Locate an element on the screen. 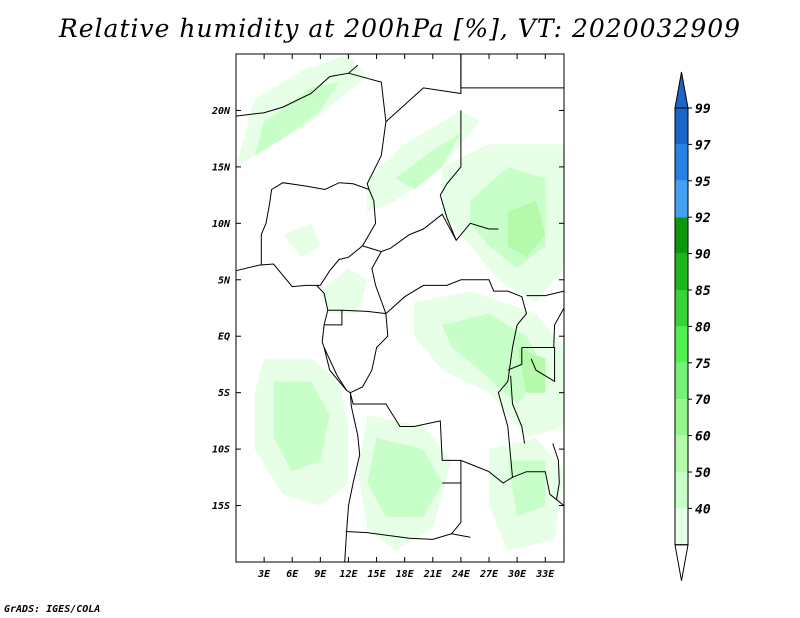 This screenshot has width=800, height=618. lon-tick-label: 3E is located at coordinates (264, 574).